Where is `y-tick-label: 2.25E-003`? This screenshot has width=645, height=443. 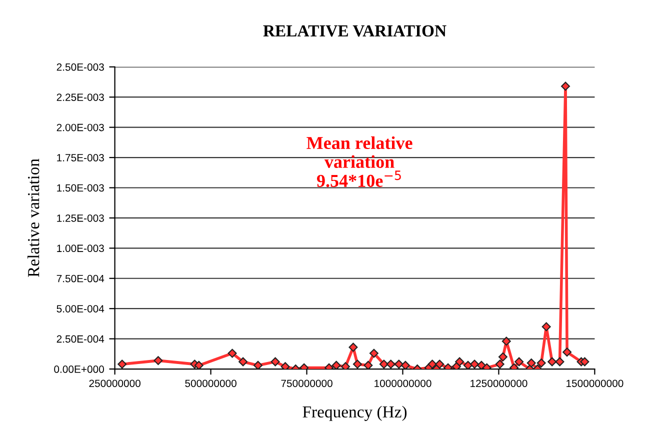 y-tick-label: 2.25E-003 is located at coordinates (80, 97).